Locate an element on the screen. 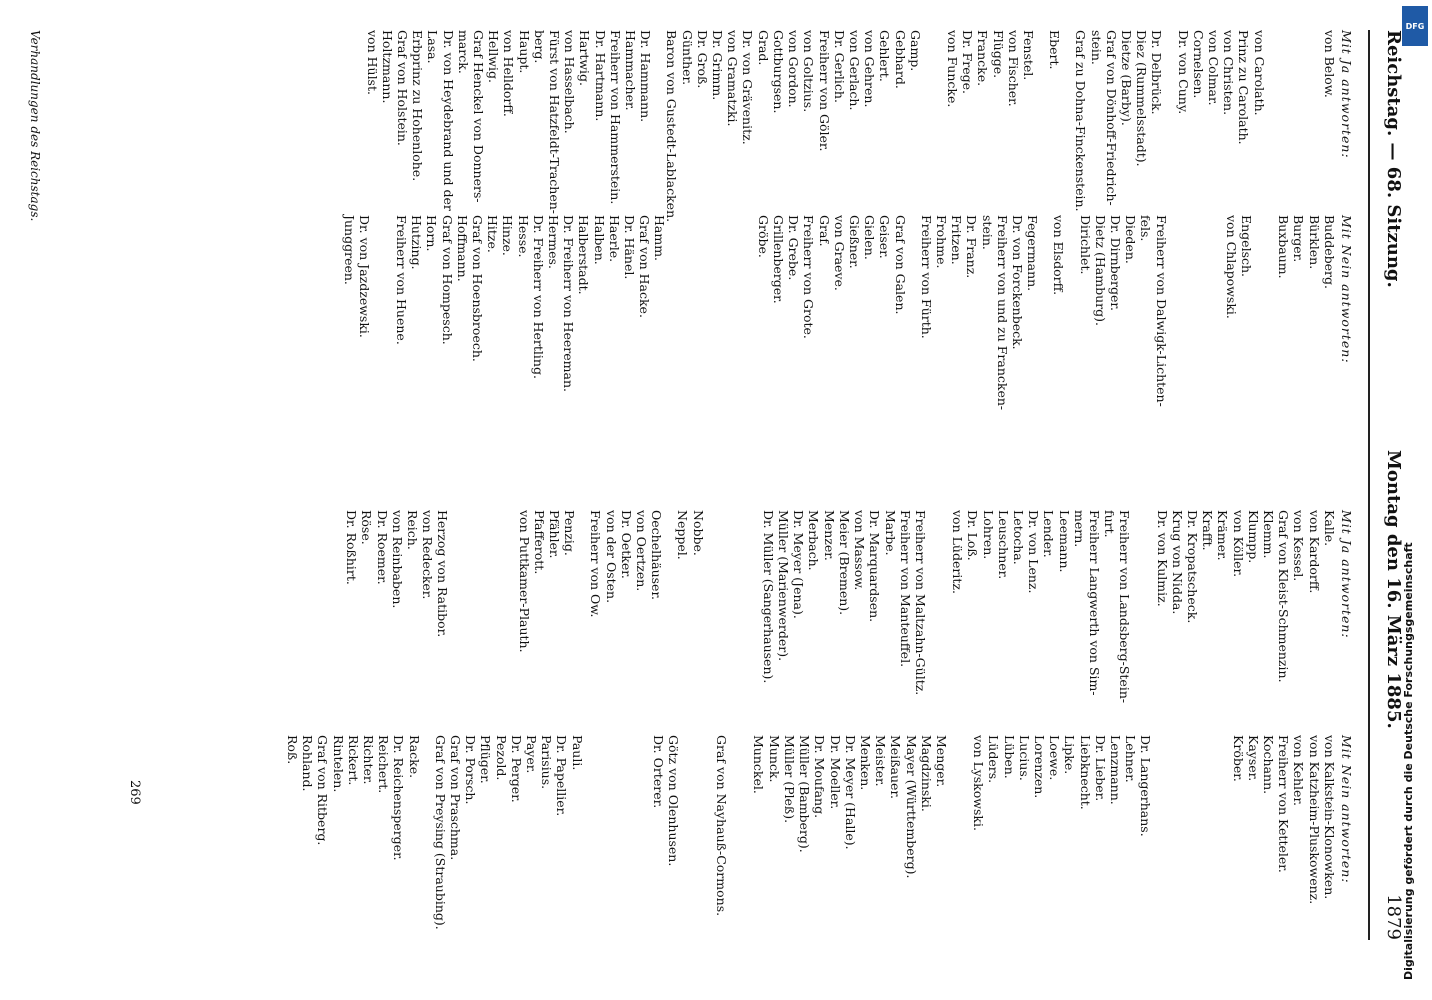  member-name: Graf von Kleist-Schmenzin. is located at coordinates (1284, 596).